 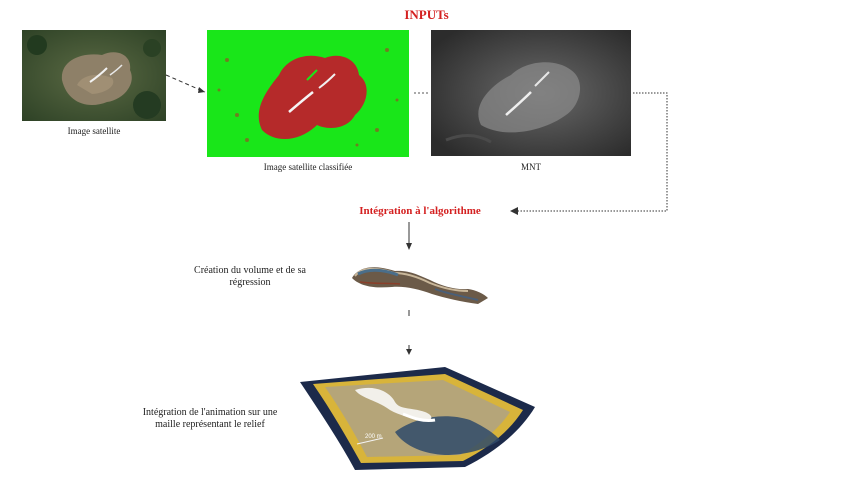 What do you see at coordinates (426, 14) in the screenshot?
I see `page-title: INPUTs` at bounding box center [426, 14].